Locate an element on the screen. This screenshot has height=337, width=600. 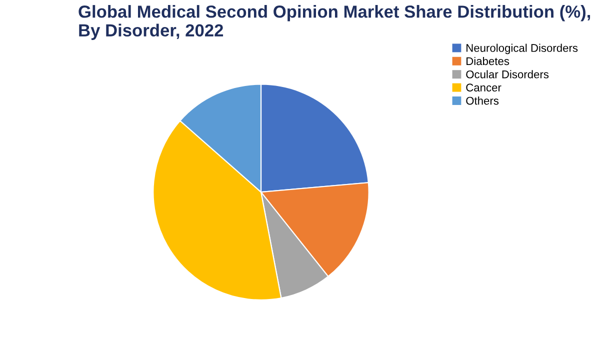
legend-label: Others is located at coordinates (482, 100).